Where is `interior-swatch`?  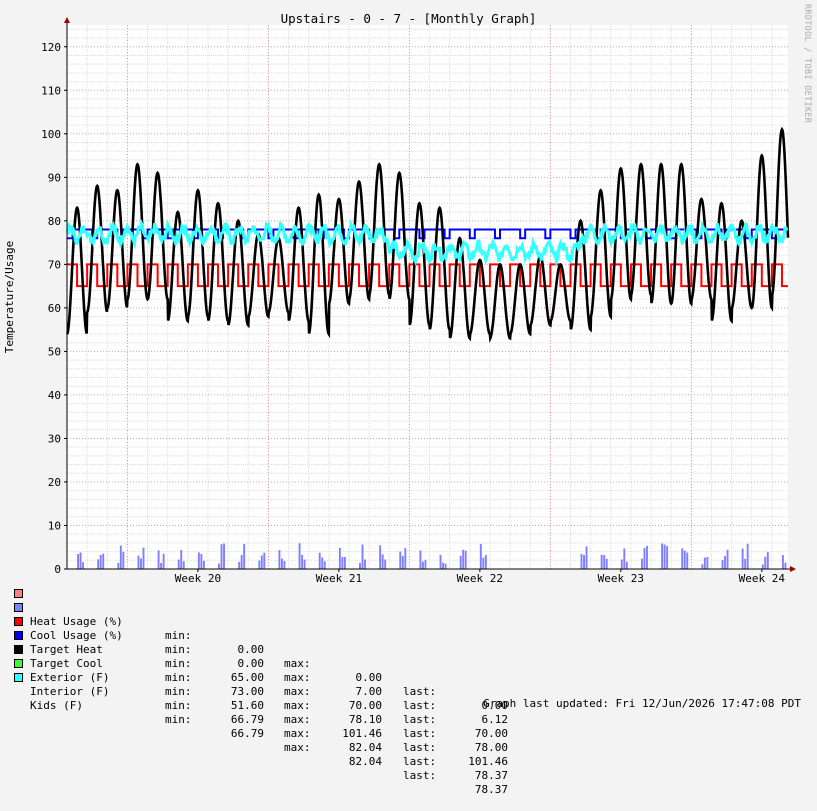
interior-swatch is located at coordinates (18, 663).